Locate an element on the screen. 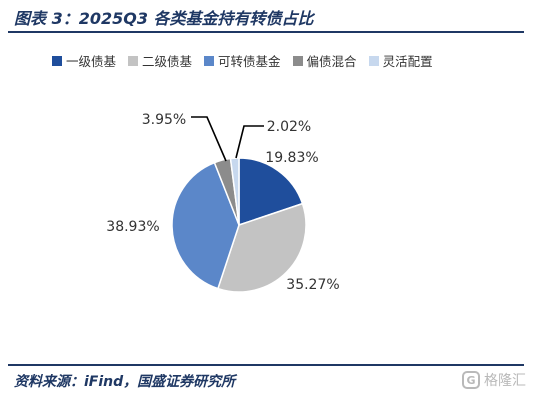  legend-item-5: 灵活配置 is located at coordinates (400, 60).